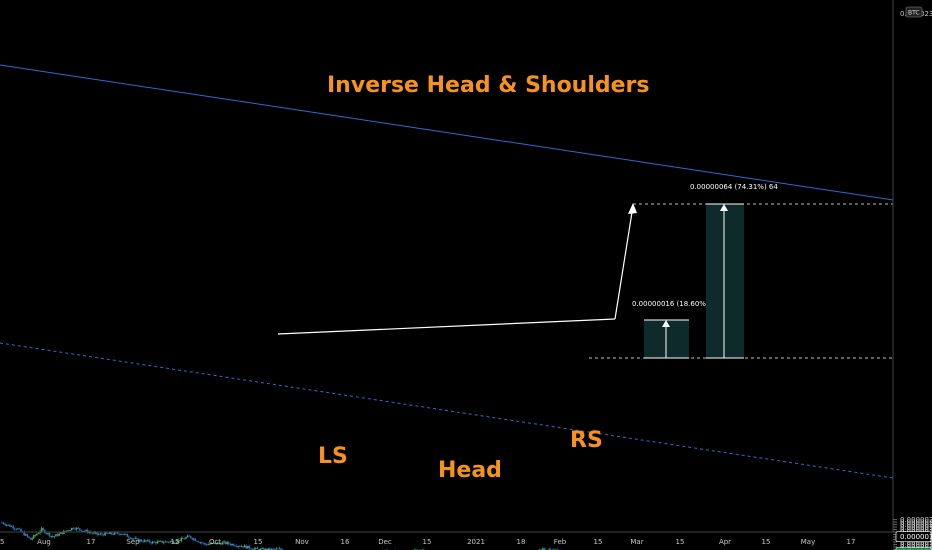 This screenshot has height=550, width=932. Describe the element at coordinates (724, 207) in the screenshot. I see `measure-large-arrowhead` at that location.